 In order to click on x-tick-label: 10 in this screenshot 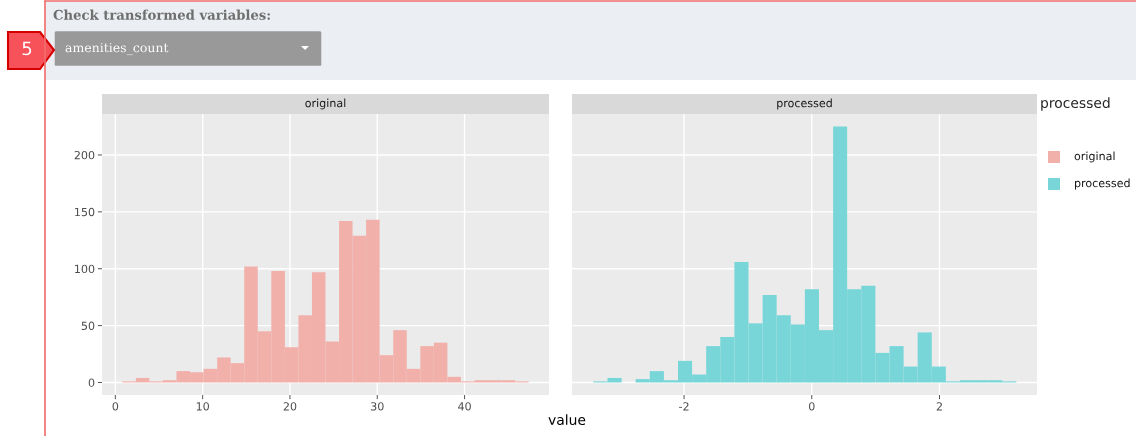, I will do `click(202, 406)`.